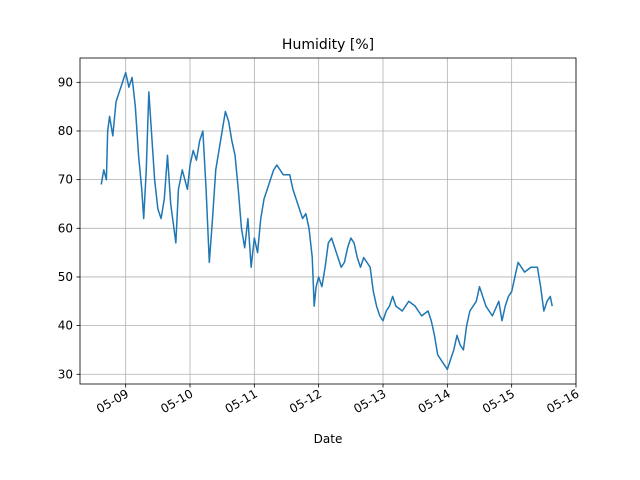  What do you see at coordinates (241, 401) in the screenshot?
I see `x-tick-label: 05-11` at bounding box center [241, 401].